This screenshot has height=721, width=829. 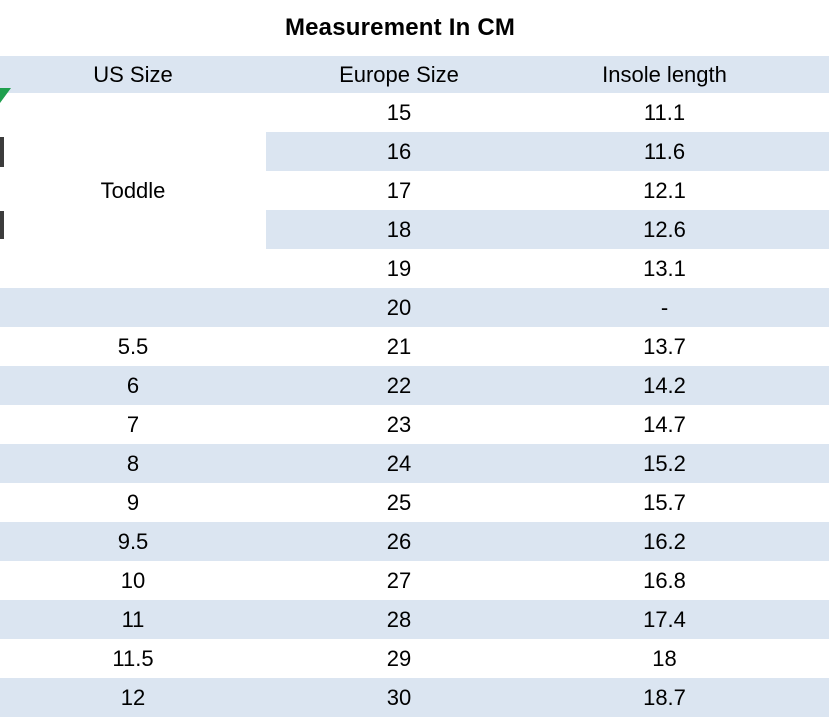 What do you see at coordinates (664, 424) in the screenshot?
I see `insole-length-cell: 14.7` at bounding box center [664, 424].